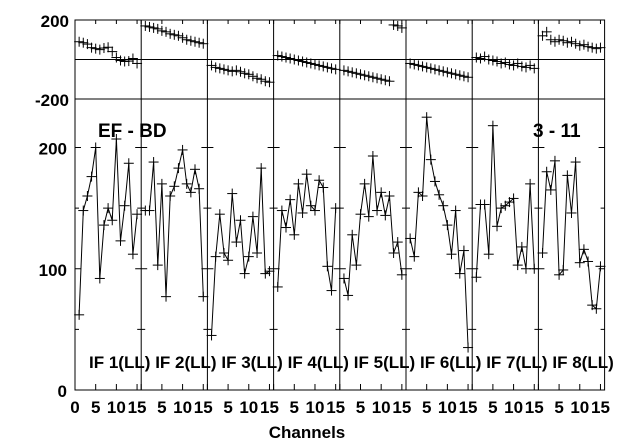 This screenshot has height=442, width=643. I want to click on x-axis-label: Channels, so click(307, 432).